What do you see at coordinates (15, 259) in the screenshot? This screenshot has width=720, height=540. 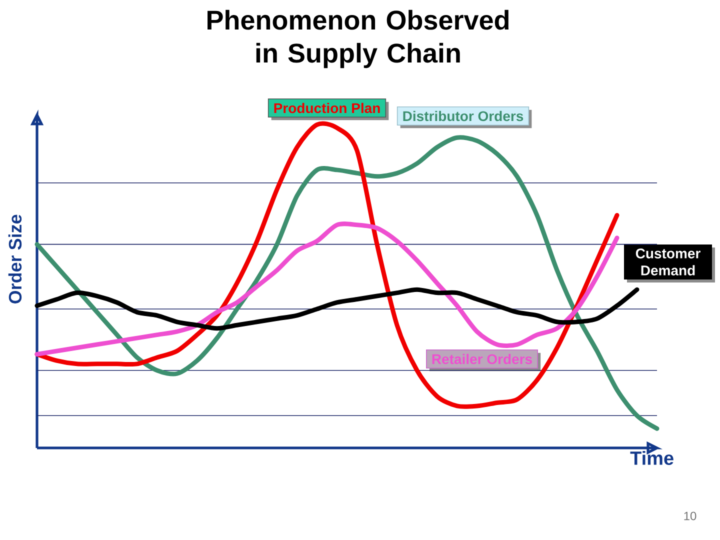 I see `y-axis-title: Order Size` at bounding box center [15, 259].